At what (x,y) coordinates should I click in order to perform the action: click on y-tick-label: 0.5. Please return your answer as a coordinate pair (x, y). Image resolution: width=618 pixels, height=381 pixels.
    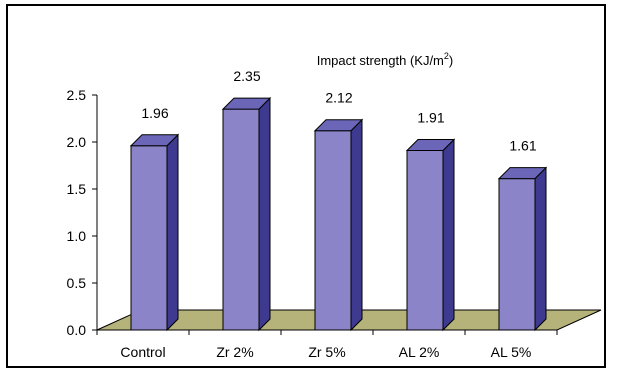
    Looking at the image, I should click on (77, 283).